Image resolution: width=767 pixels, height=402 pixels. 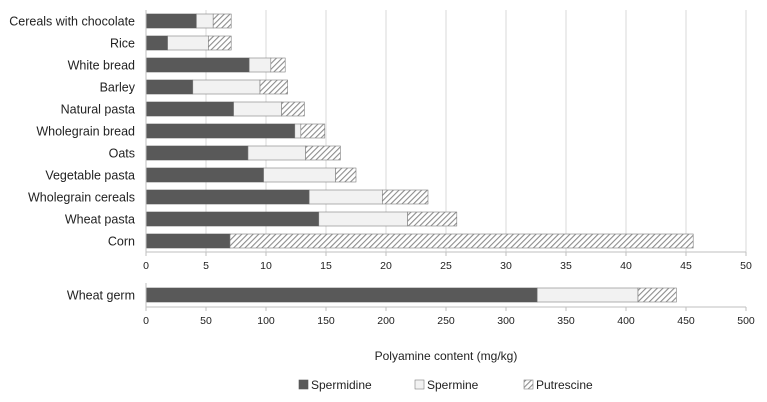 I want to click on category-label: Cereals with chocolate, so click(x=72, y=22).